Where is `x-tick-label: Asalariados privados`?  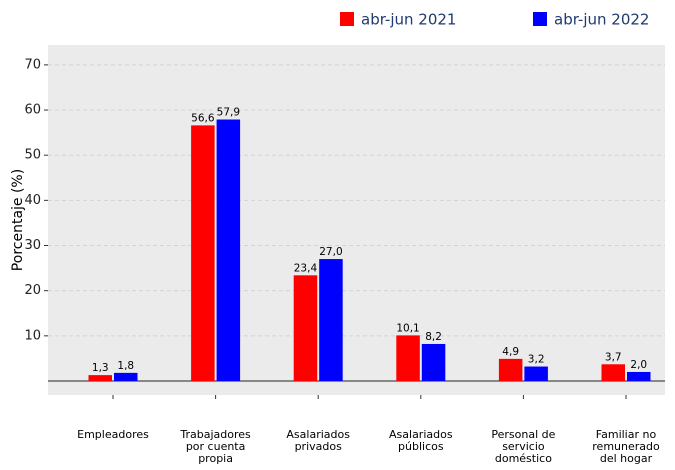 x-tick-label: Asalariados privados is located at coordinates (318, 440).